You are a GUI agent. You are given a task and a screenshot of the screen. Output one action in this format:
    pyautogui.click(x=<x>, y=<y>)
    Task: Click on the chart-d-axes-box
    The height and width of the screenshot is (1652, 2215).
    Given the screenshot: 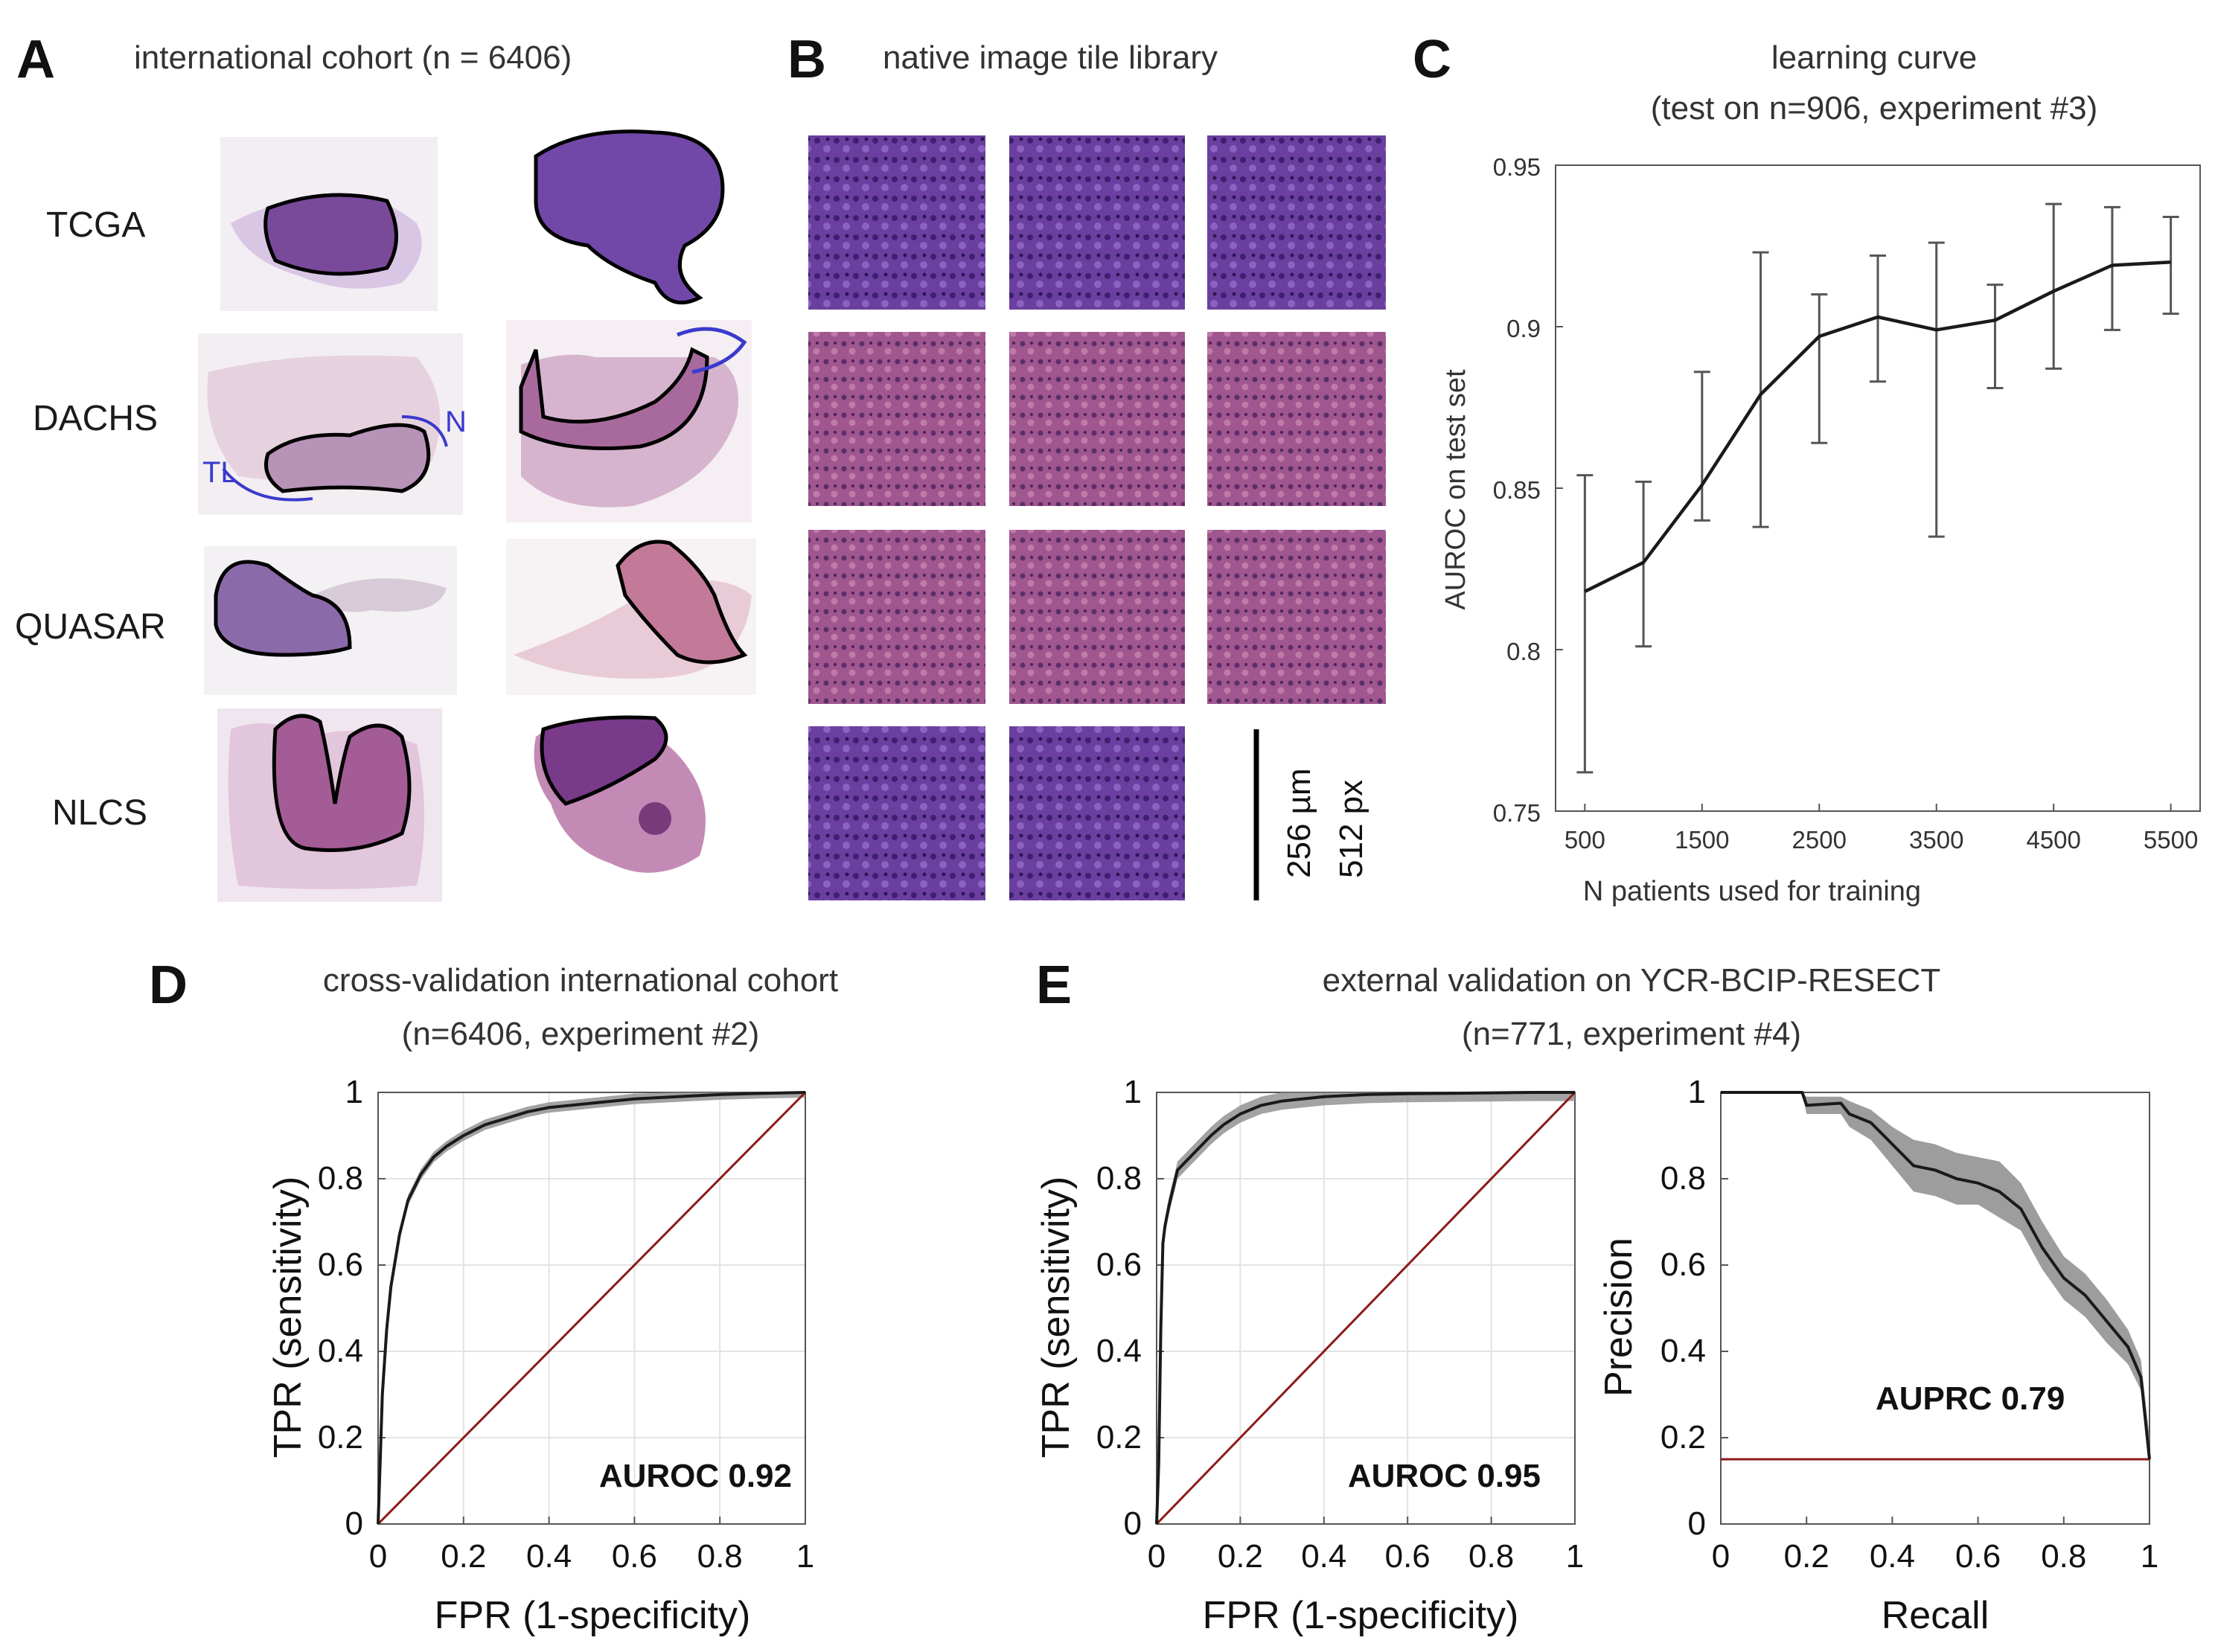 What is the action you would take?
    pyautogui.click(x=591, y=1308)
    